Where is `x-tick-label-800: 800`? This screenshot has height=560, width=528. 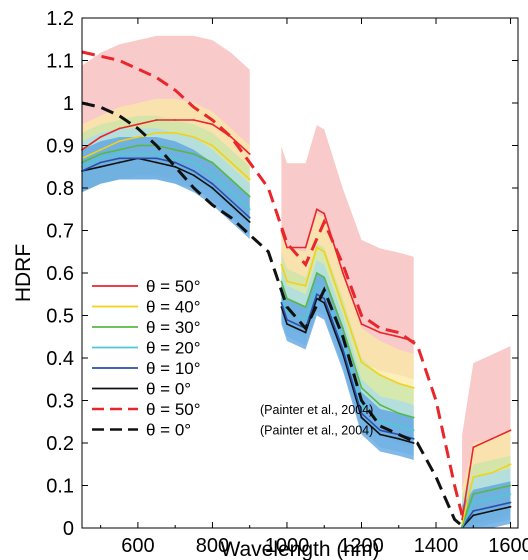 x-tick-label-800: 800 is located at coordinates (212, 546).